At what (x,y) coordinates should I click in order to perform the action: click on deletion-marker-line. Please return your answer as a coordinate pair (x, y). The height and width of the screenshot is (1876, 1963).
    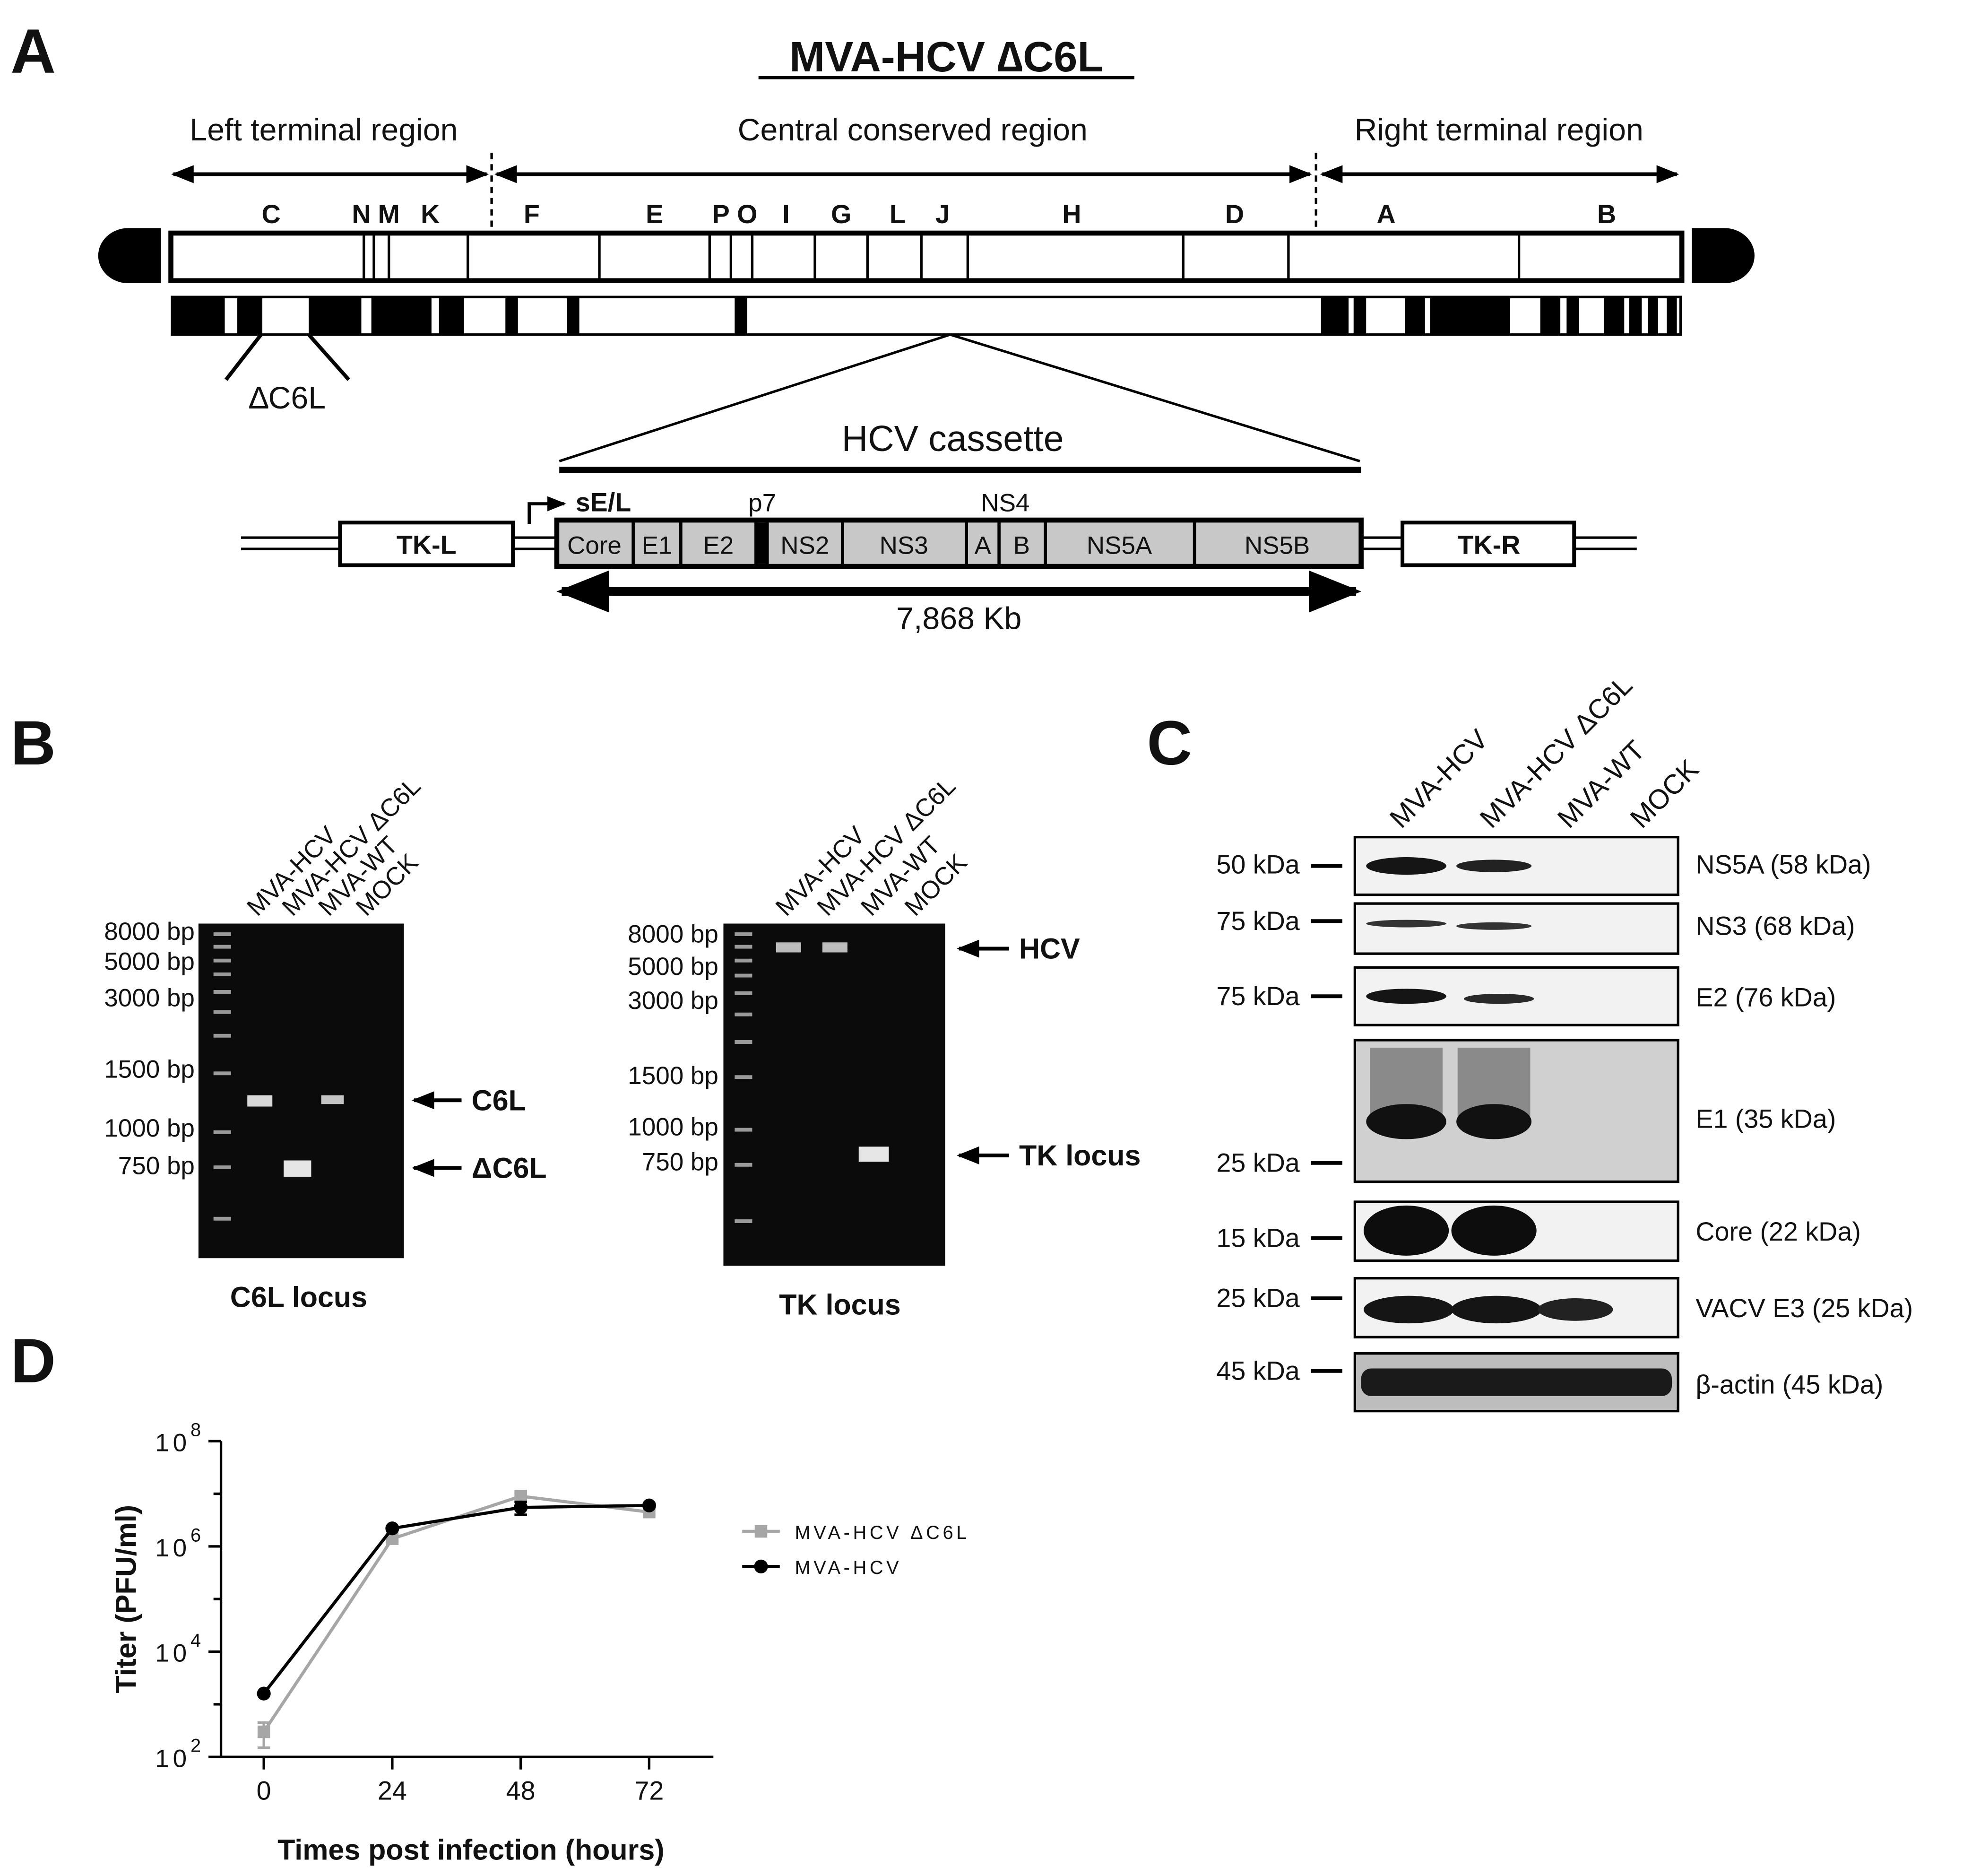
    Looking at the image, I should click on (244, 357).